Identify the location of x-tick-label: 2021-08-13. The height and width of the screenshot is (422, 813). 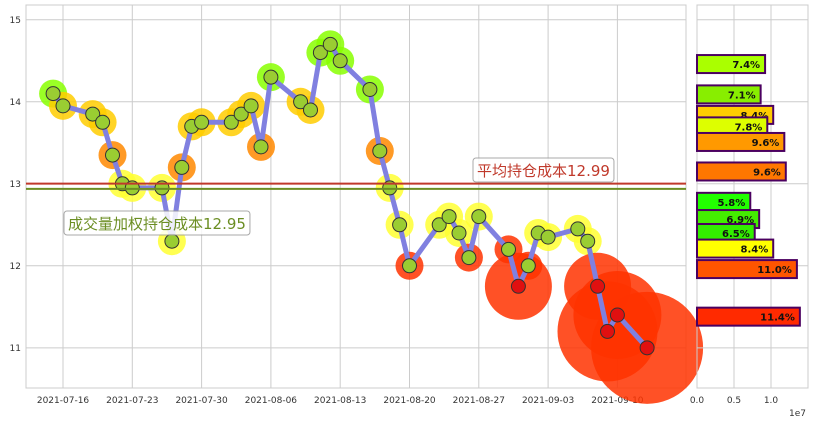
(340, 401).